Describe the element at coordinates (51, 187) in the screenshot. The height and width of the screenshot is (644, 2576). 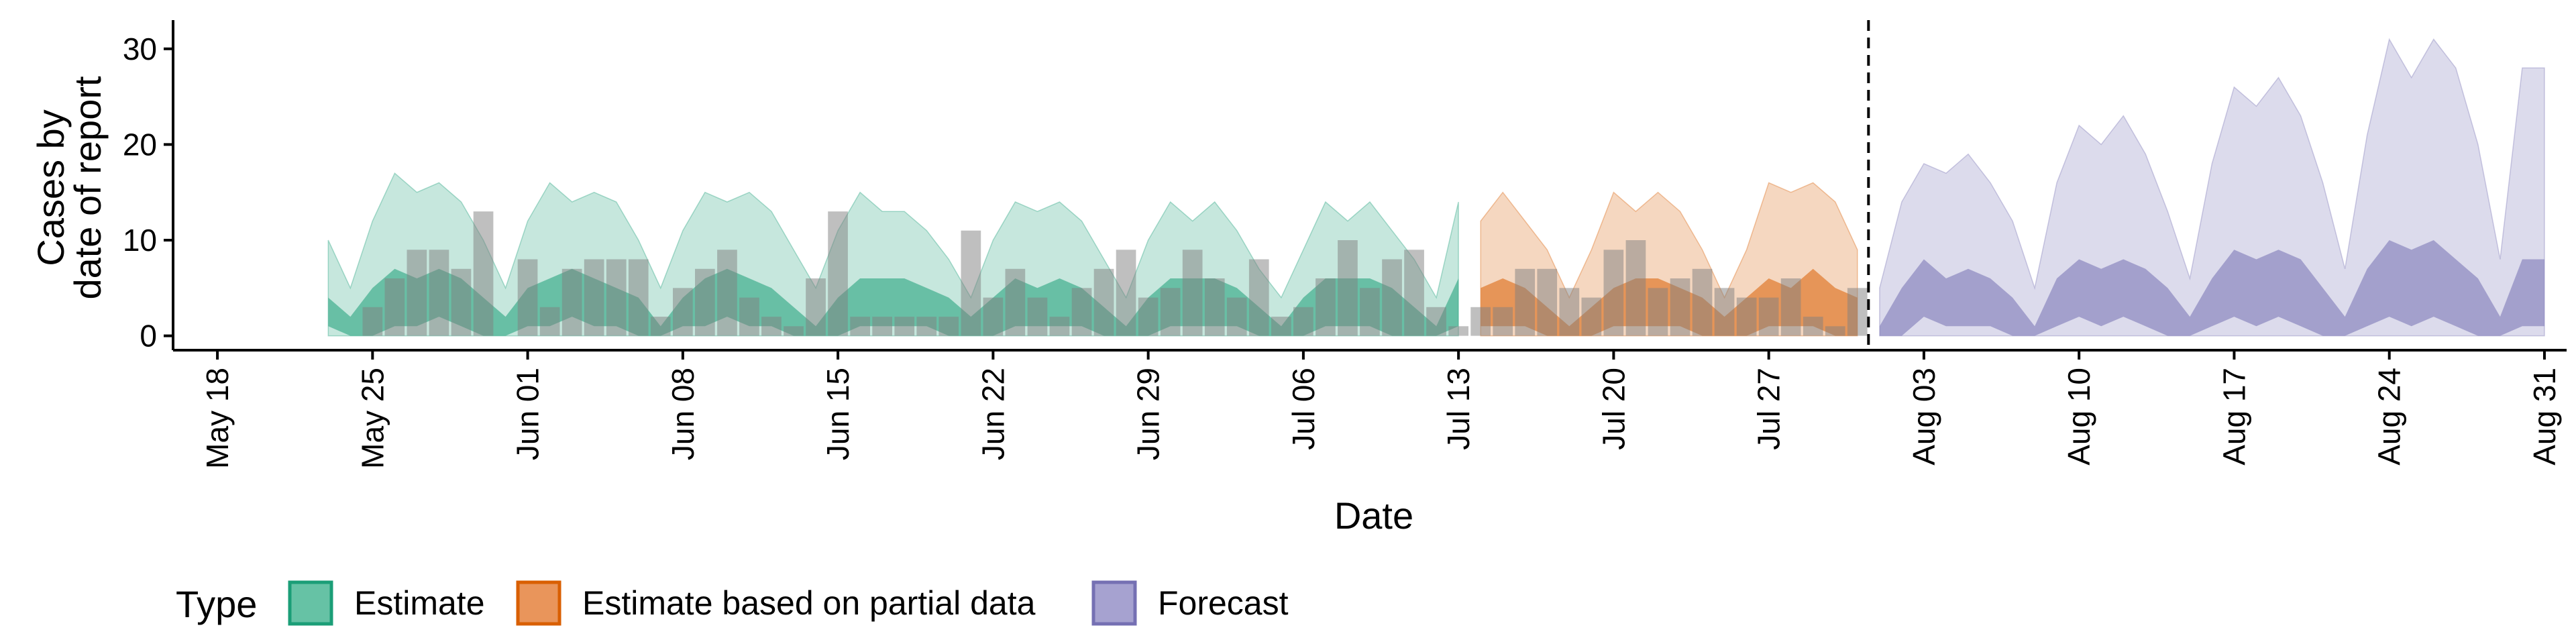
I see `y-axis-title-line-1: Cases by` at that location.